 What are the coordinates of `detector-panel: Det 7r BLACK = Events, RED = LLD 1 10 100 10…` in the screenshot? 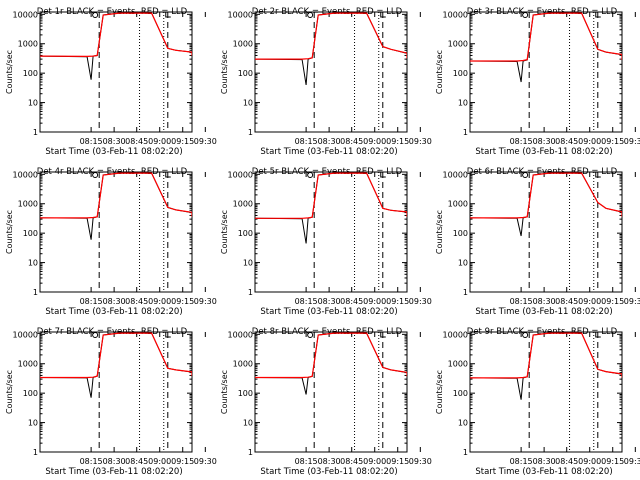 It's located at (111, 402).